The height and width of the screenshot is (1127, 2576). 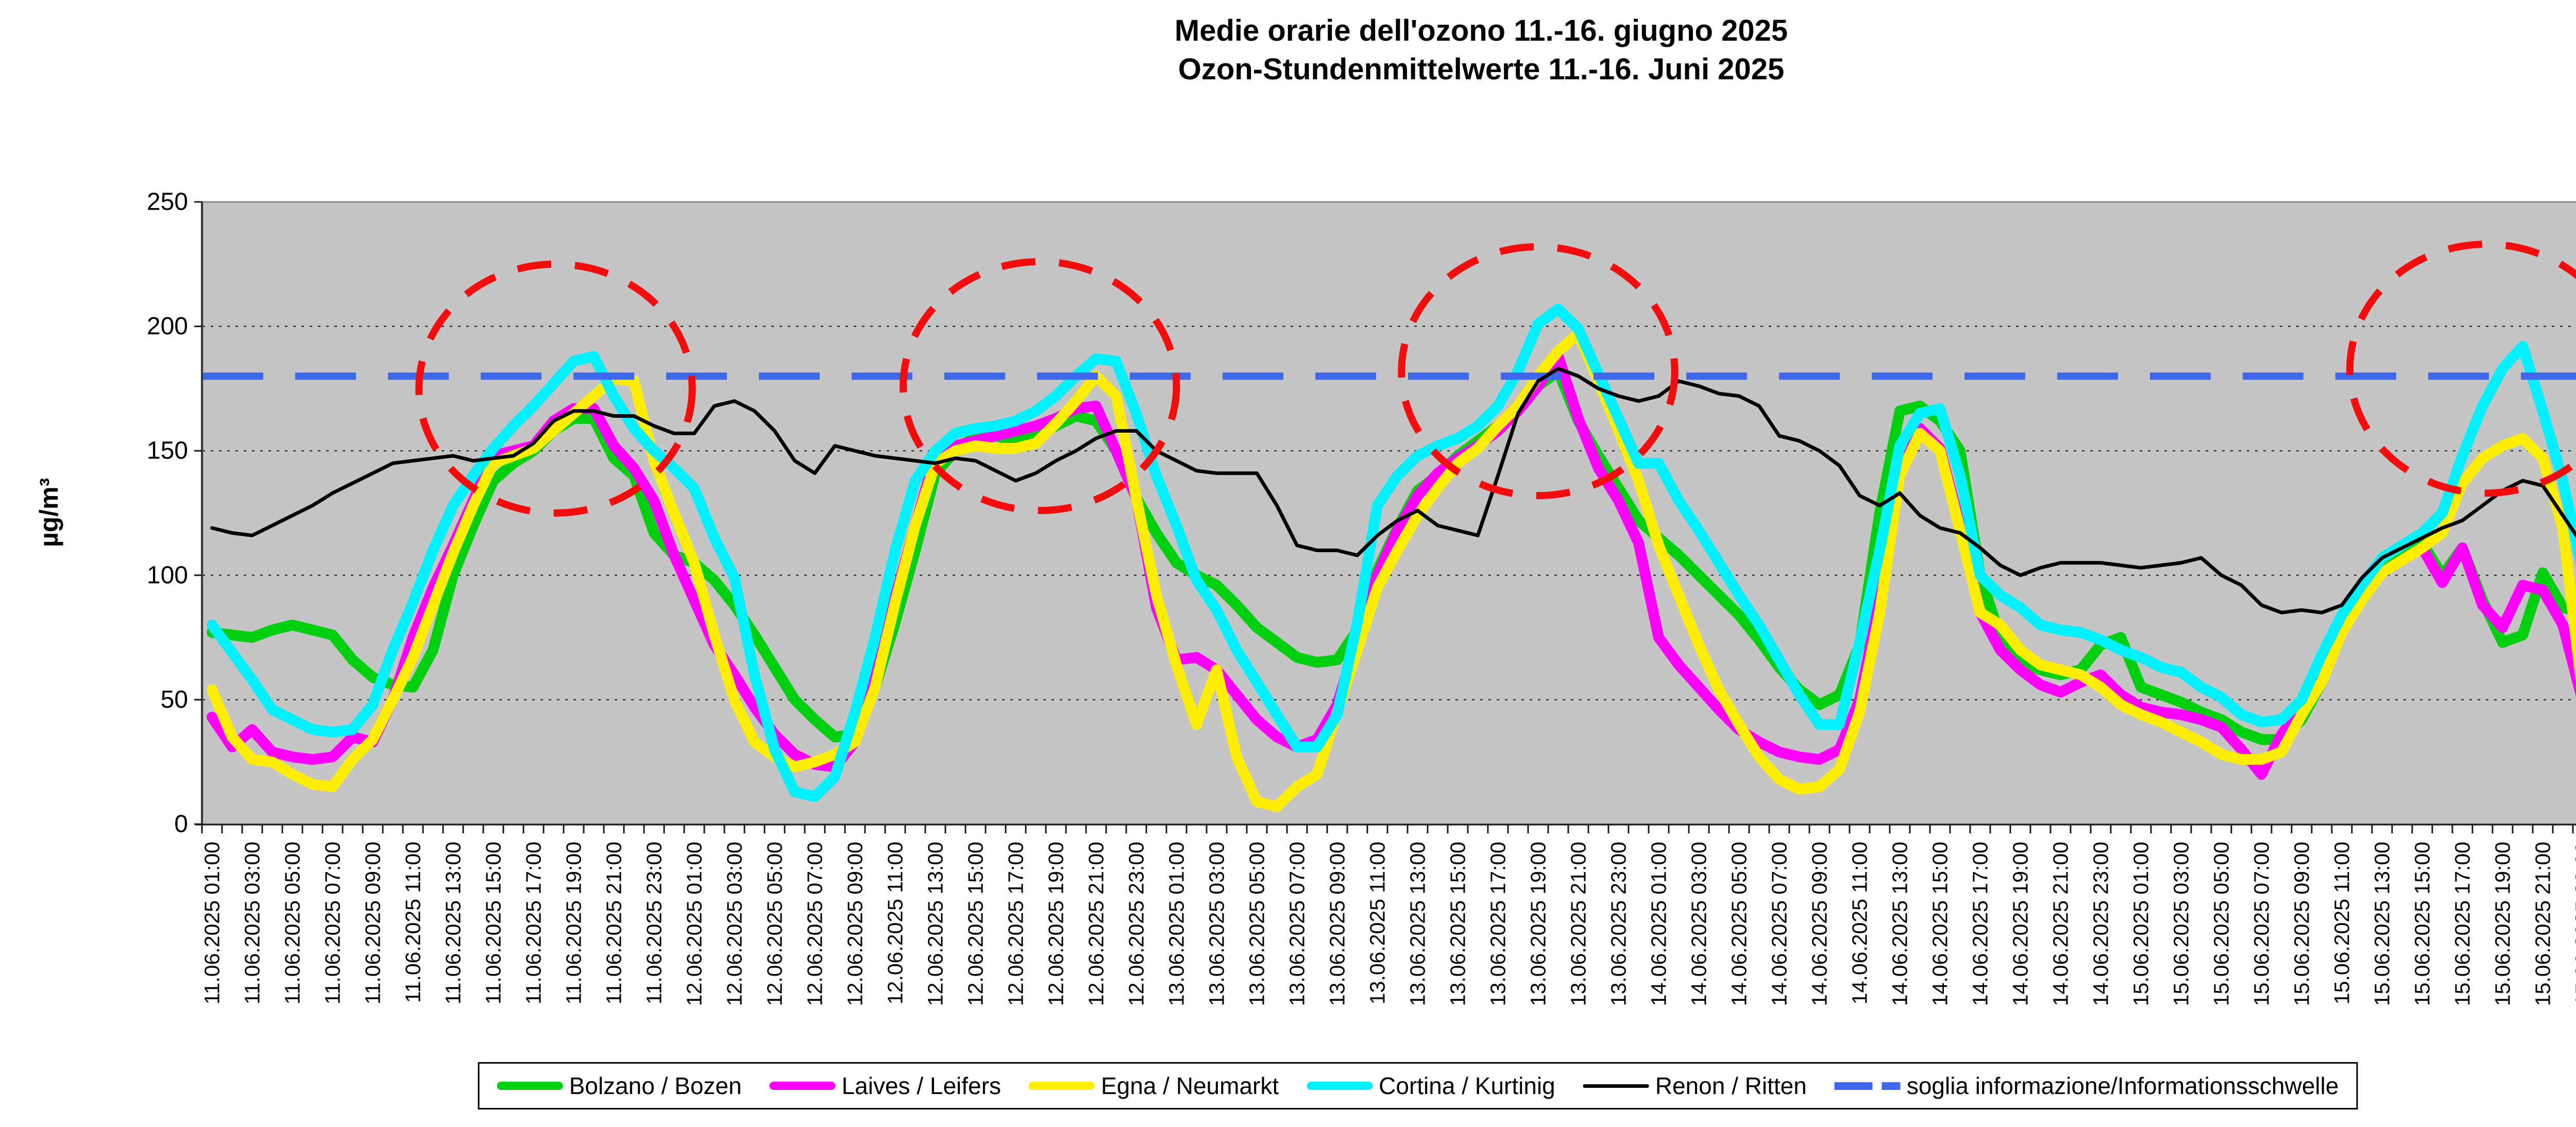 I want to click on x-tick-label: 11.06.2025 19:00, so click(x=574, y=923).